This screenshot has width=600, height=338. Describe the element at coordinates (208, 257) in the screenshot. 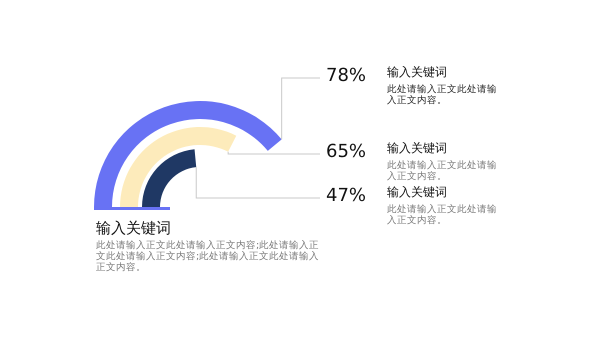

I see `subtitle: 此处请输入正文此处请输入正文内容;此处请输入正文此处请输入正文内容;此处请输入正文此处请输入正文内容。` at that location.